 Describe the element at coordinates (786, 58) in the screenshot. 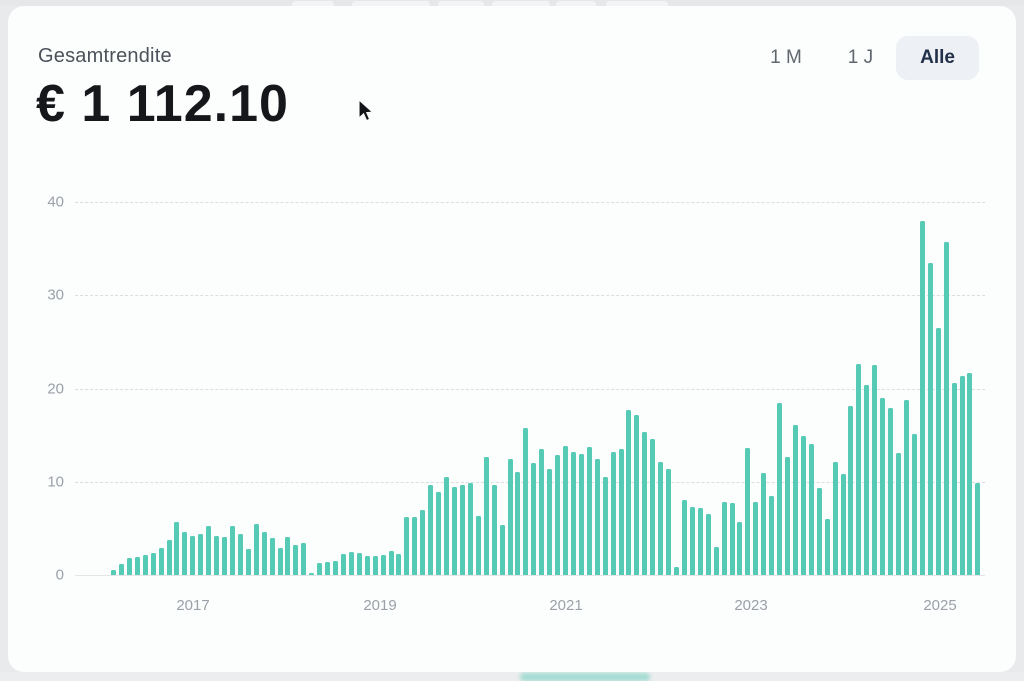

I see `range-button-1m: 1 M` at that location.